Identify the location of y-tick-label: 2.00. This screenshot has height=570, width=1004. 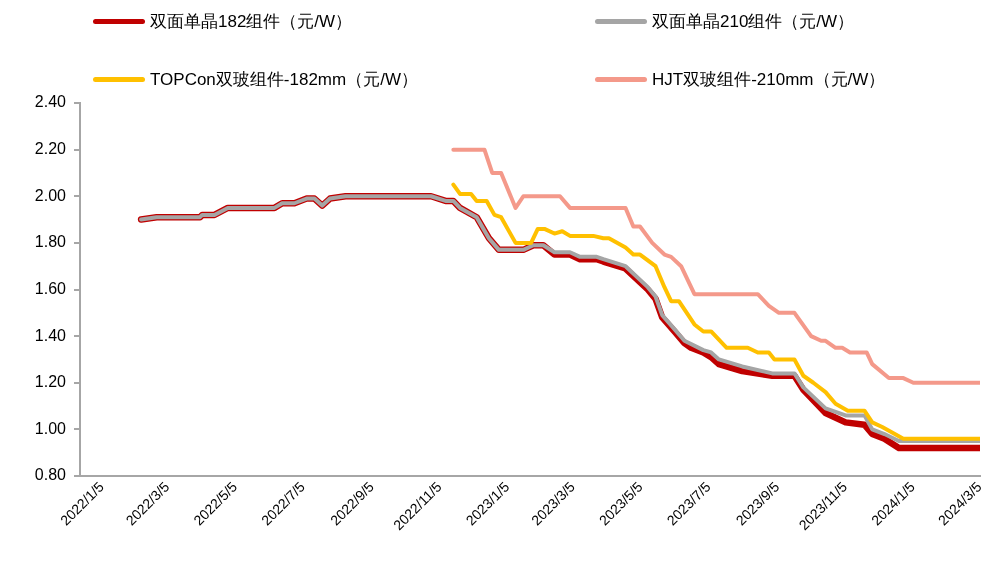
(50, 195).